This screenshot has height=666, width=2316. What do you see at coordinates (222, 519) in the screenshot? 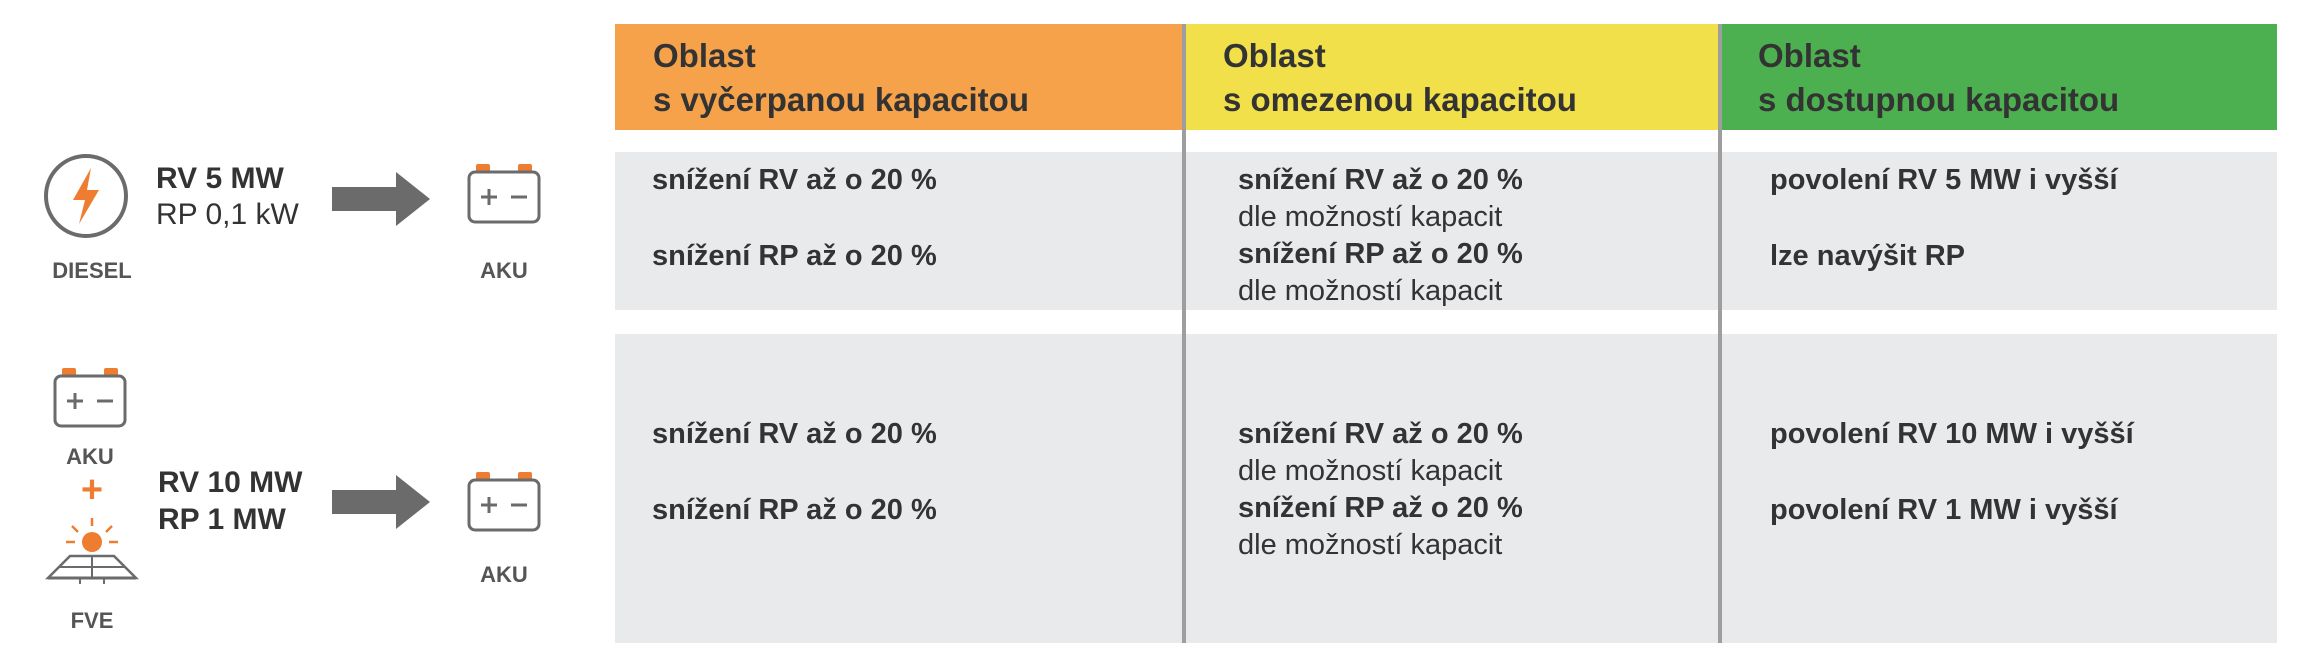
I see `row2-rp: RP 1 MW` at bounding box center [222, 519].